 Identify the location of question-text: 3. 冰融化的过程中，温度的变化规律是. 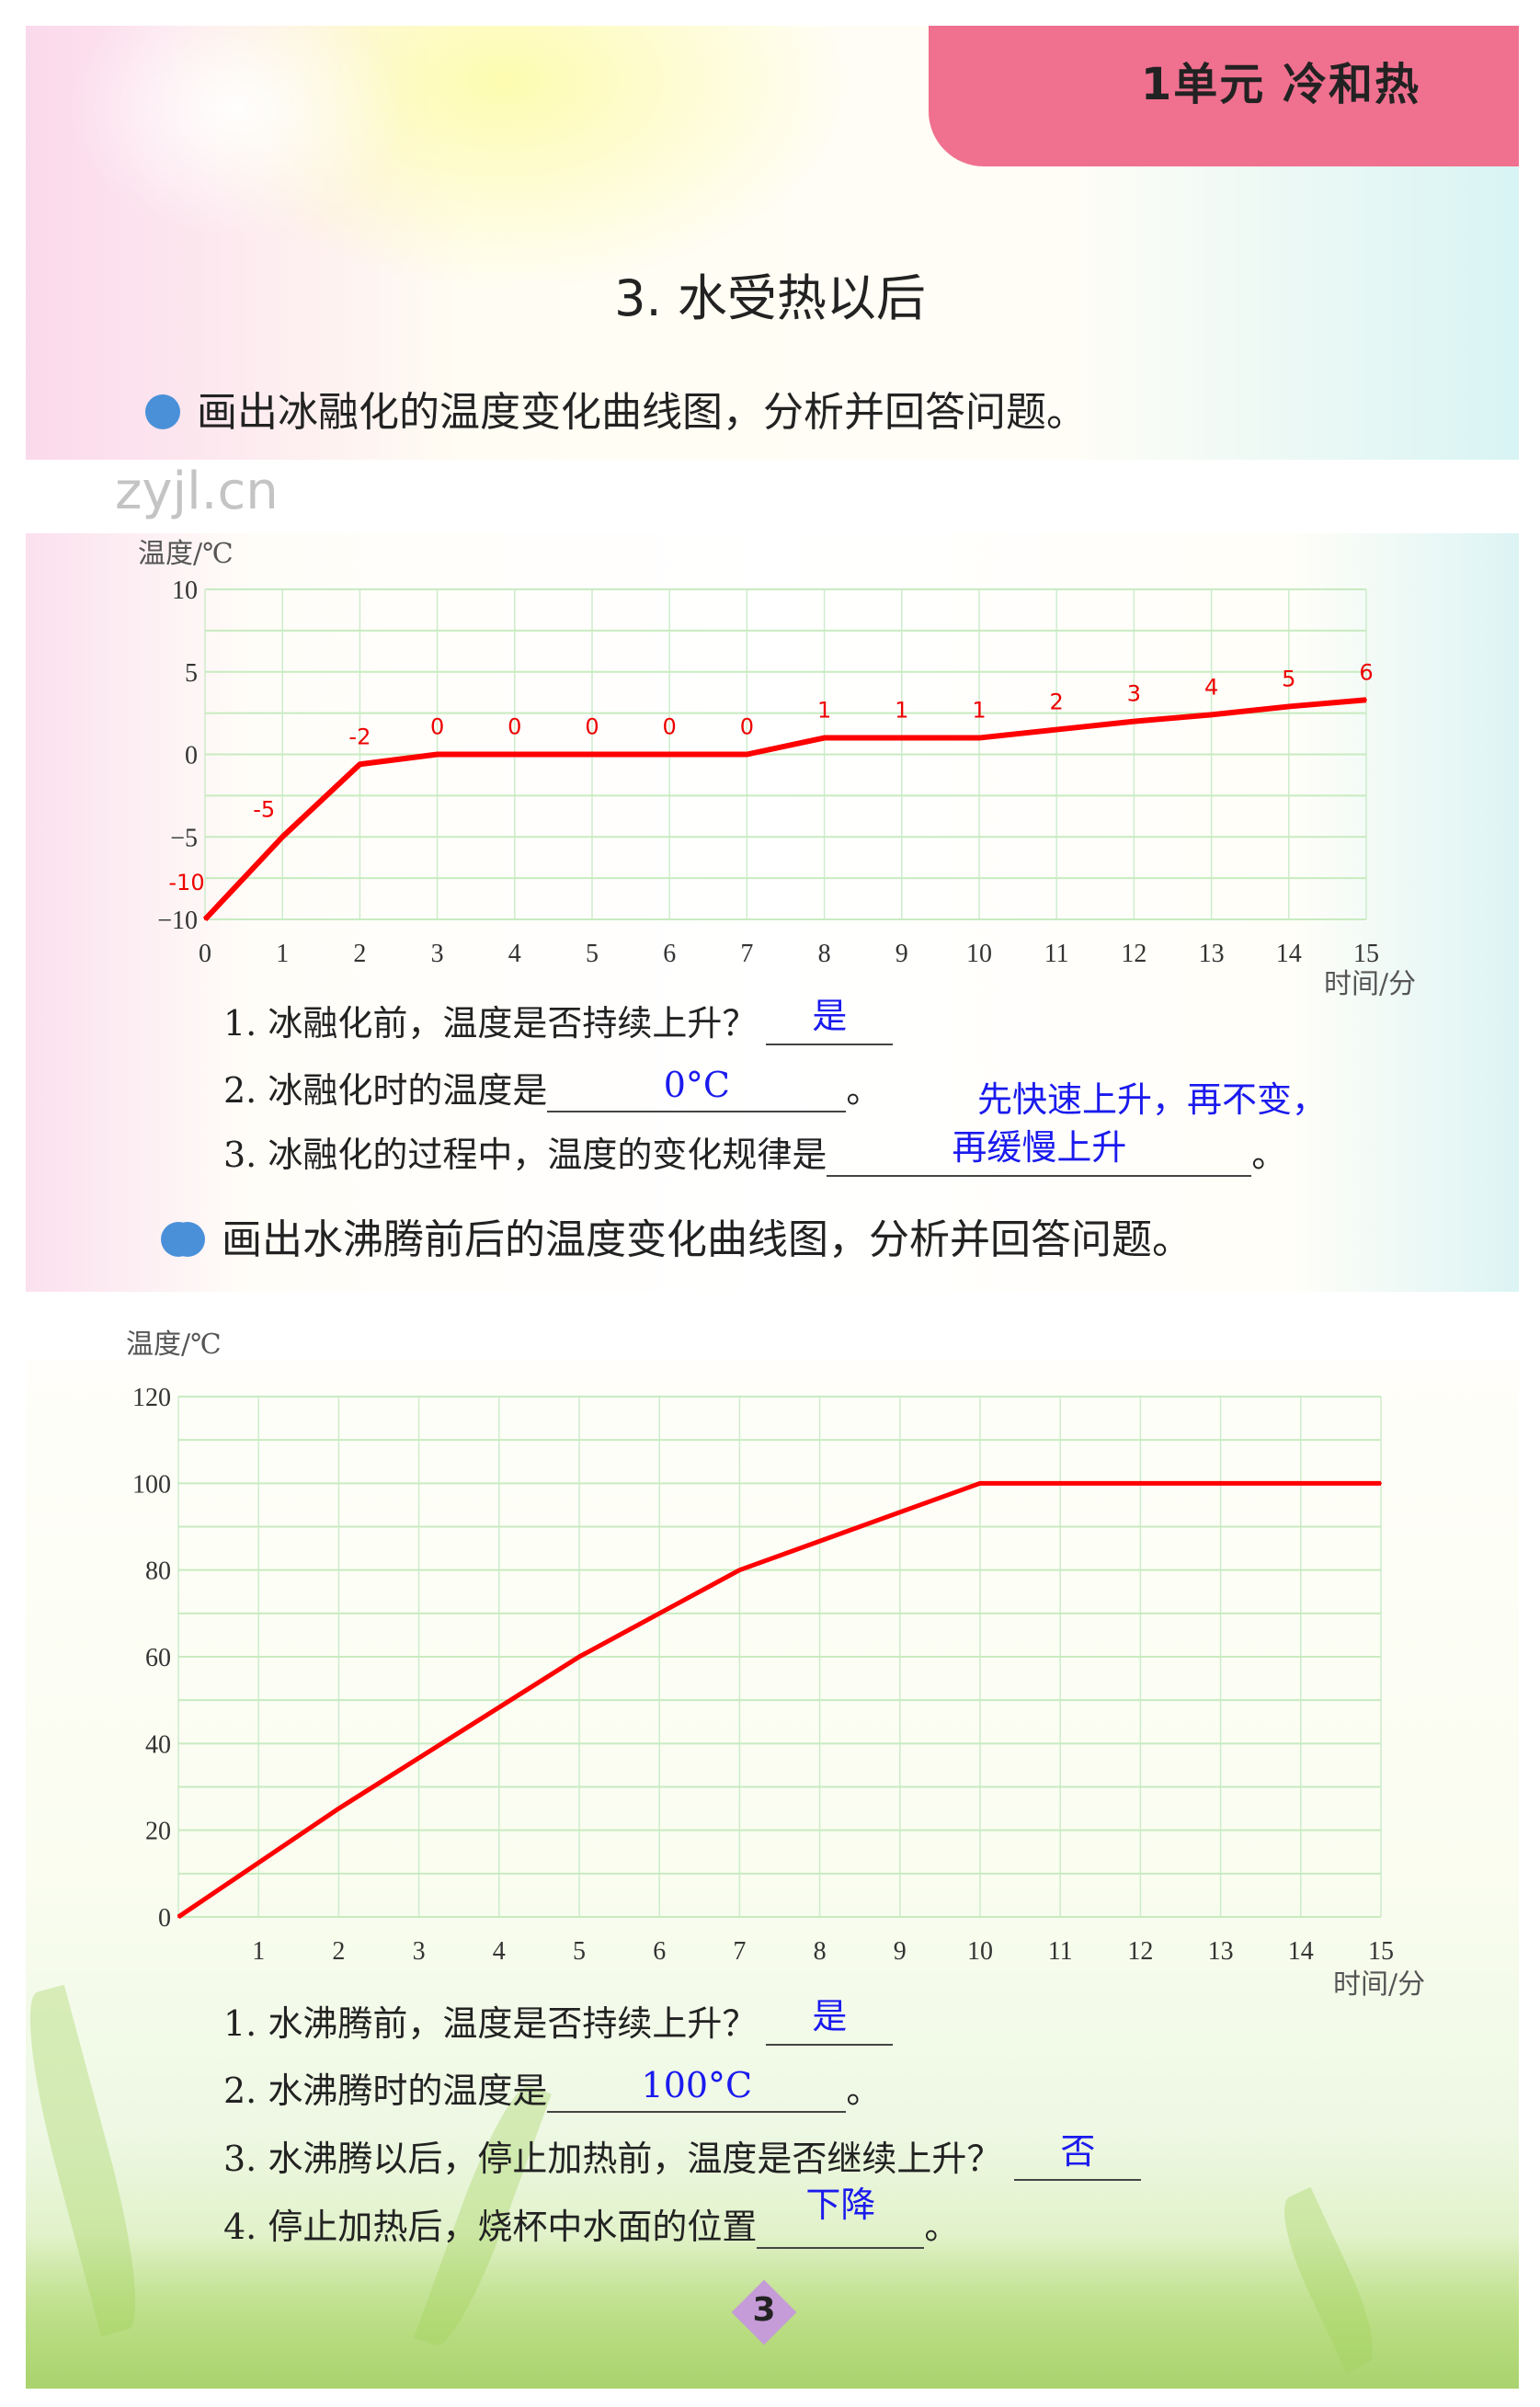
(525, 1155).